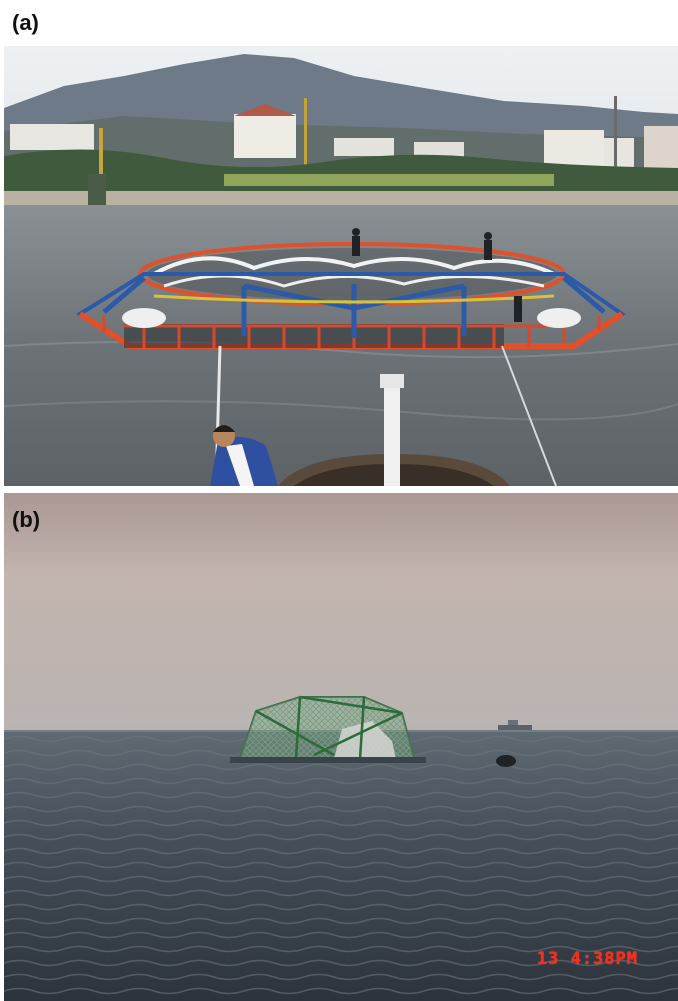 The image size is (678, 1001). Describe the element at coordinates (328, 729) in the screenshot. I see `submerged-cage` at that location.